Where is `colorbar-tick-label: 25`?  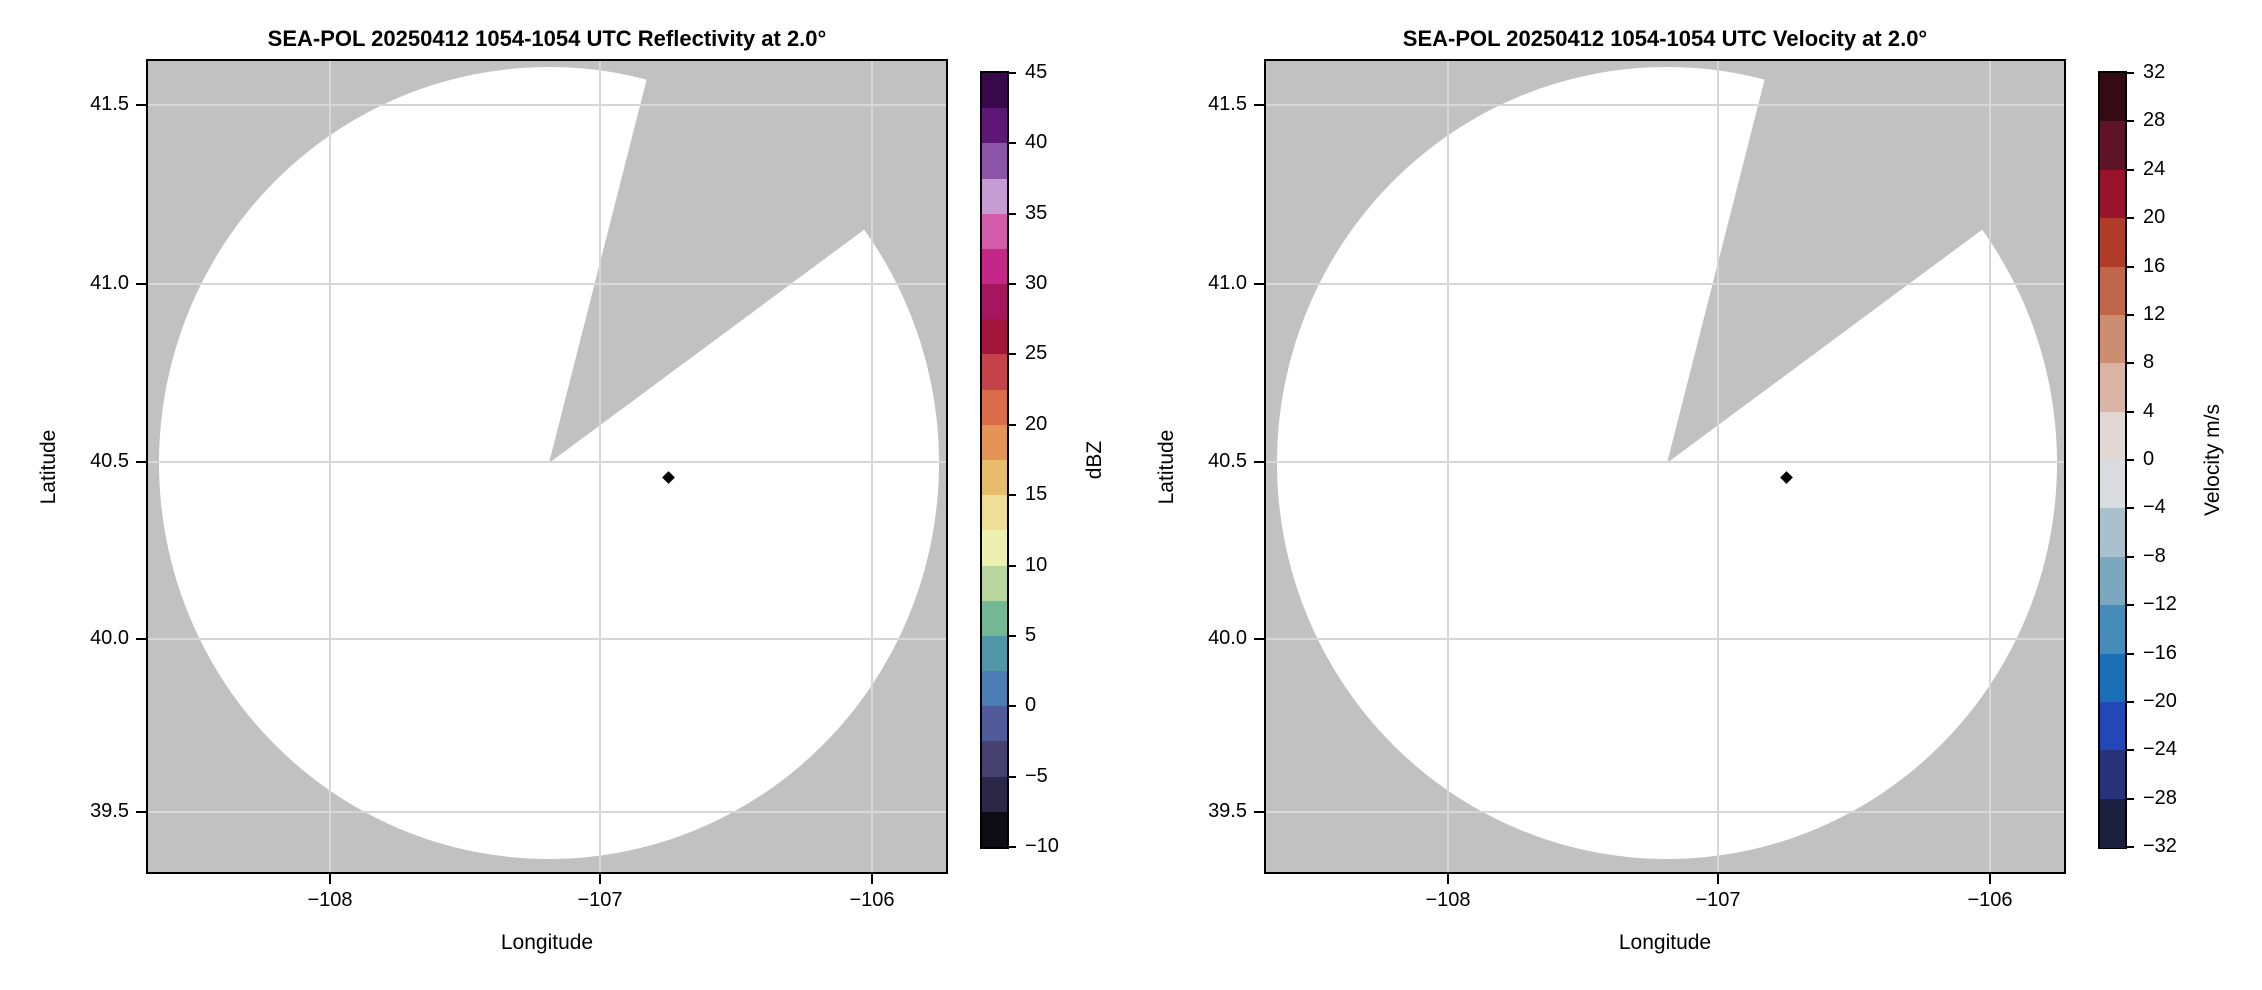
colorbar-tick-label: 25 is located at coordinates (1036, 353).